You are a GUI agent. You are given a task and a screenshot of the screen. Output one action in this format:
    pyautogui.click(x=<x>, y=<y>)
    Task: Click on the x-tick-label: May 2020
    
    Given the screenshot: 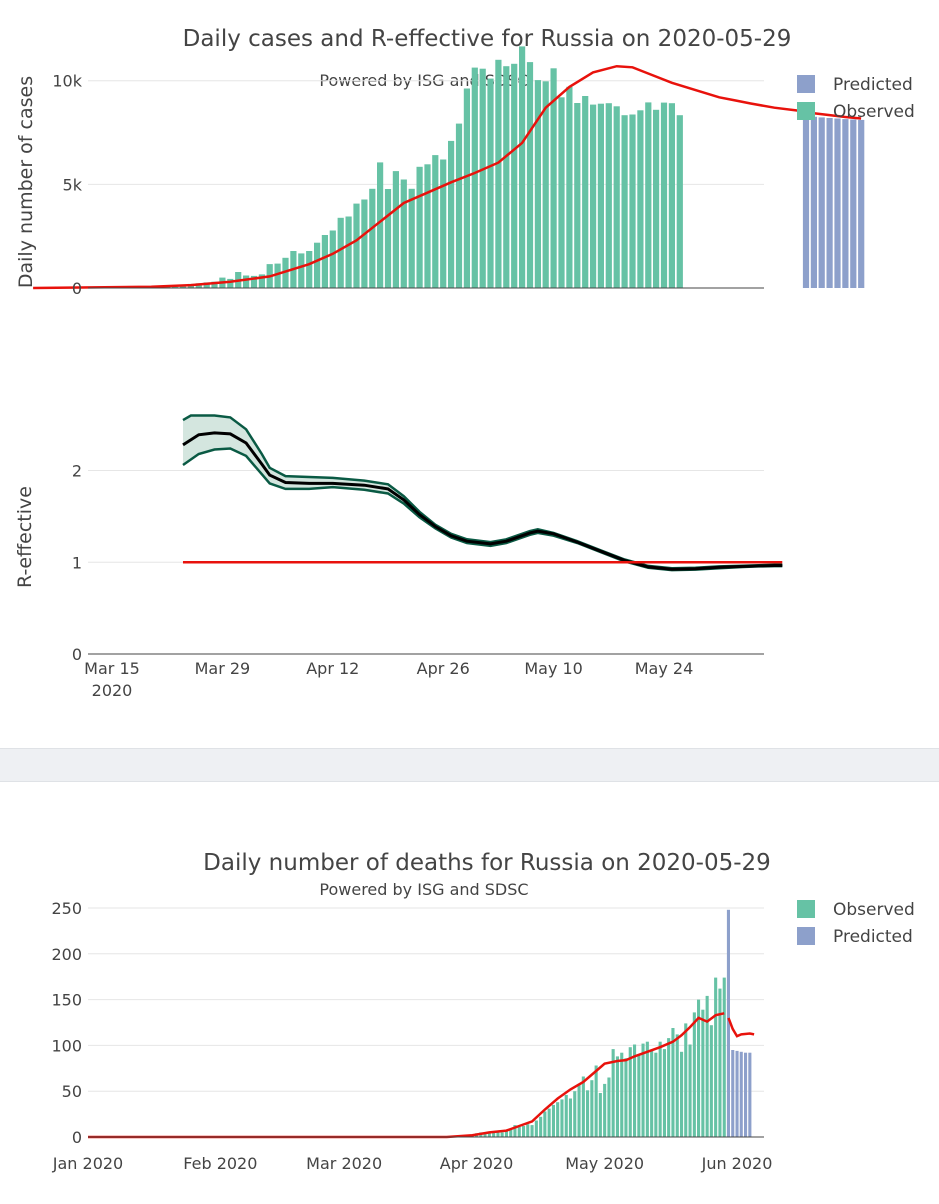 What is the action you would take?
    pyautogui.click(x=604, y=1163)
    